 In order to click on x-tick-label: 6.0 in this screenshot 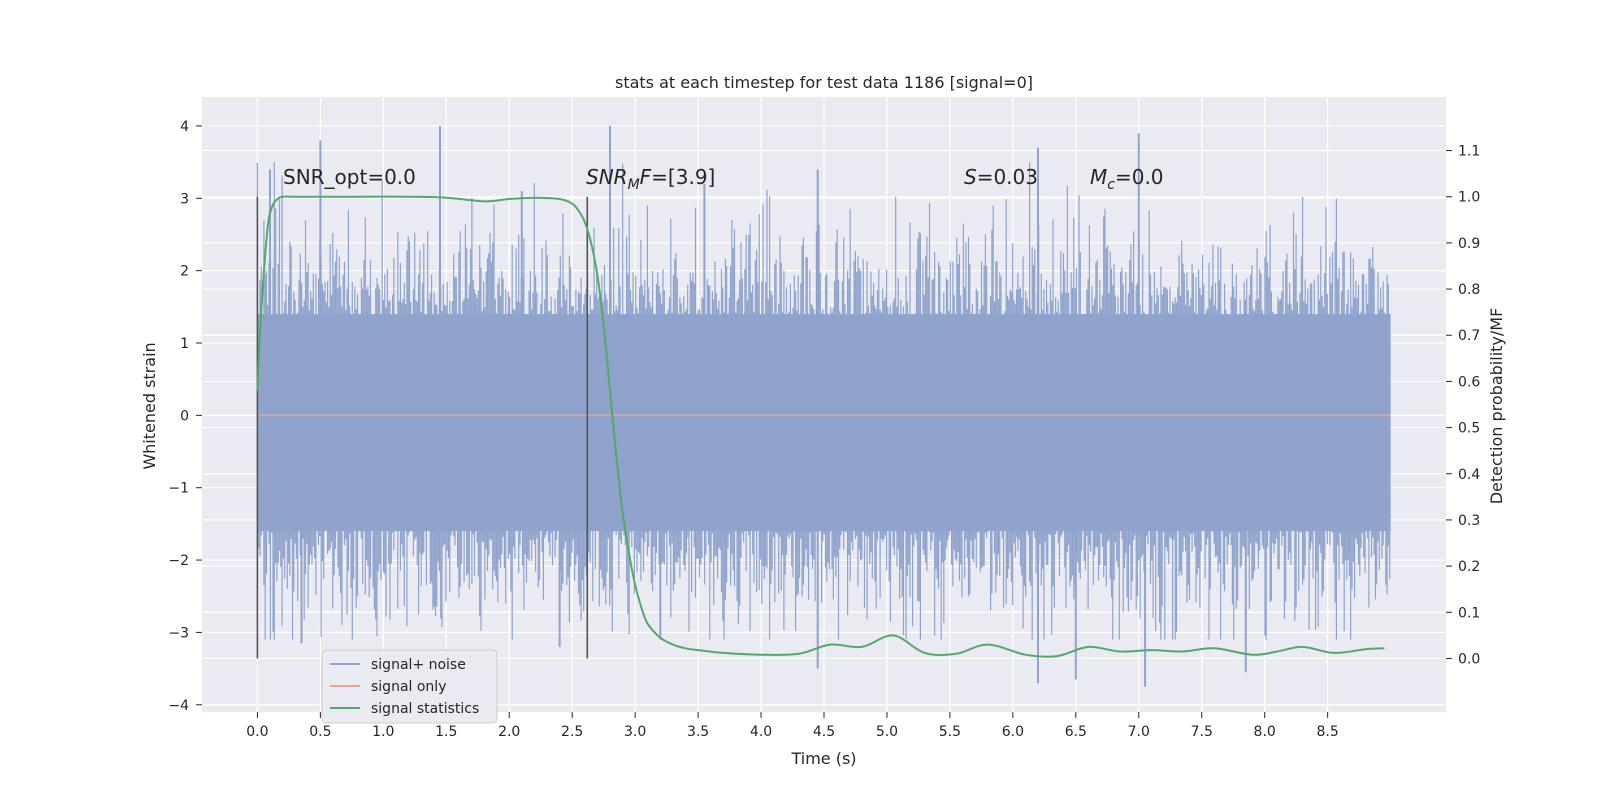, I will do `click(1013, 732)`.